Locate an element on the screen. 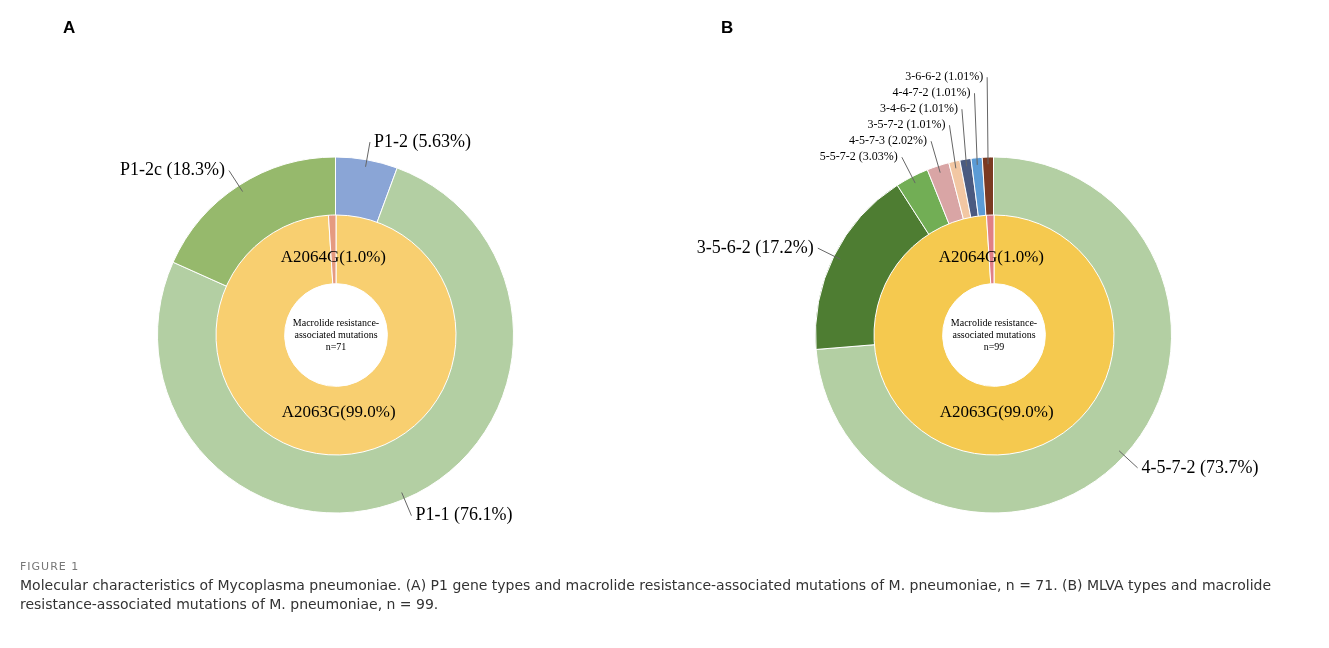 This screenshot has height=648, width=1329. slice-label: 5-5-7-2 (3.03%) is located at coordinates (858, 156).